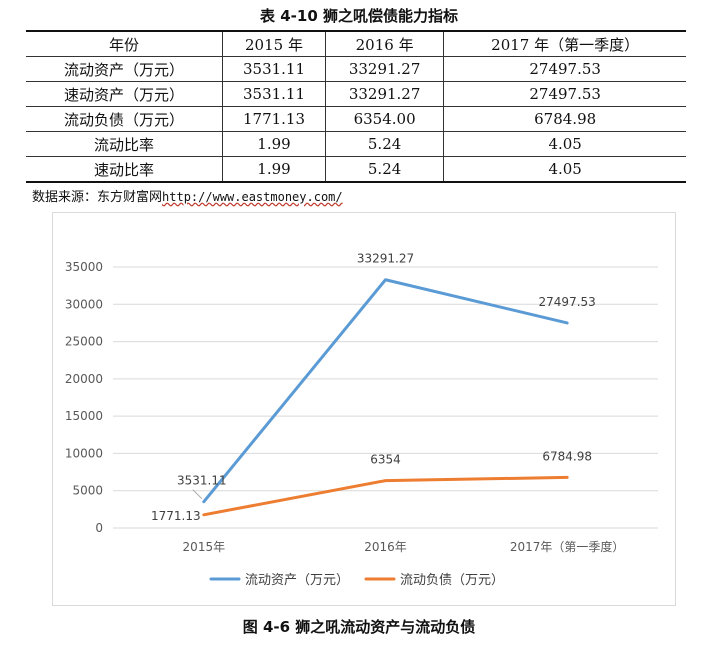 The image size is (718, 646). I want to click on header-cell: 2015 年, so click(274, 43).